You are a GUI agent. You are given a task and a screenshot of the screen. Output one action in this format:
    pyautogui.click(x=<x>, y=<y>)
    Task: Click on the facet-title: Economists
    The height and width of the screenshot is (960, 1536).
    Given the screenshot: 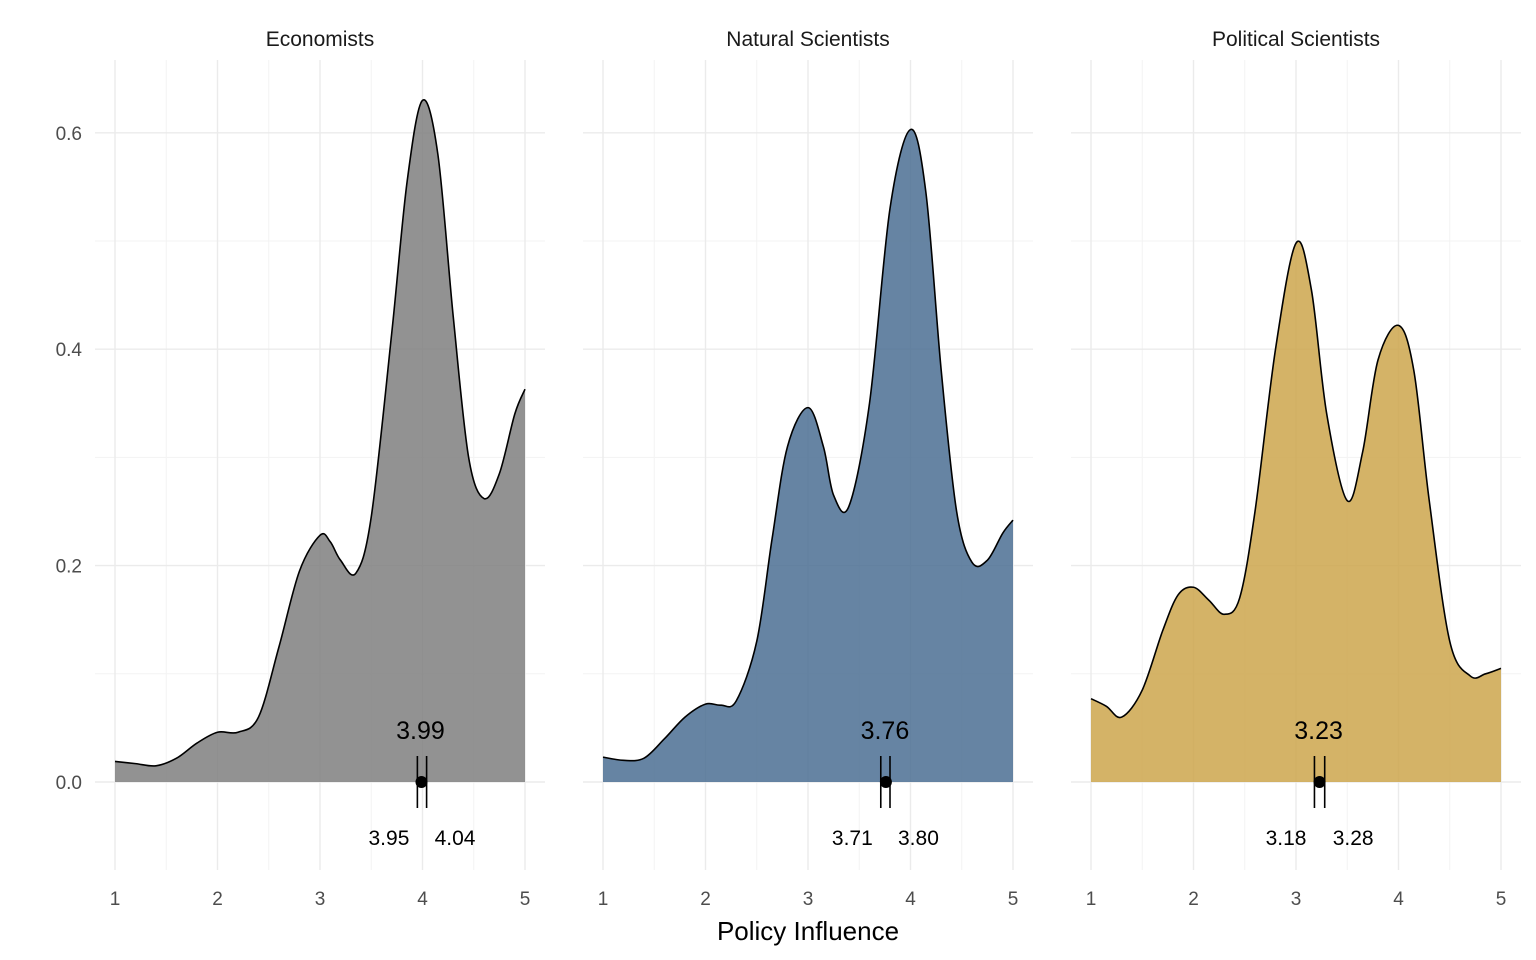 What is the action you would take?
    pyautogui.click(x=320, y=39)
    